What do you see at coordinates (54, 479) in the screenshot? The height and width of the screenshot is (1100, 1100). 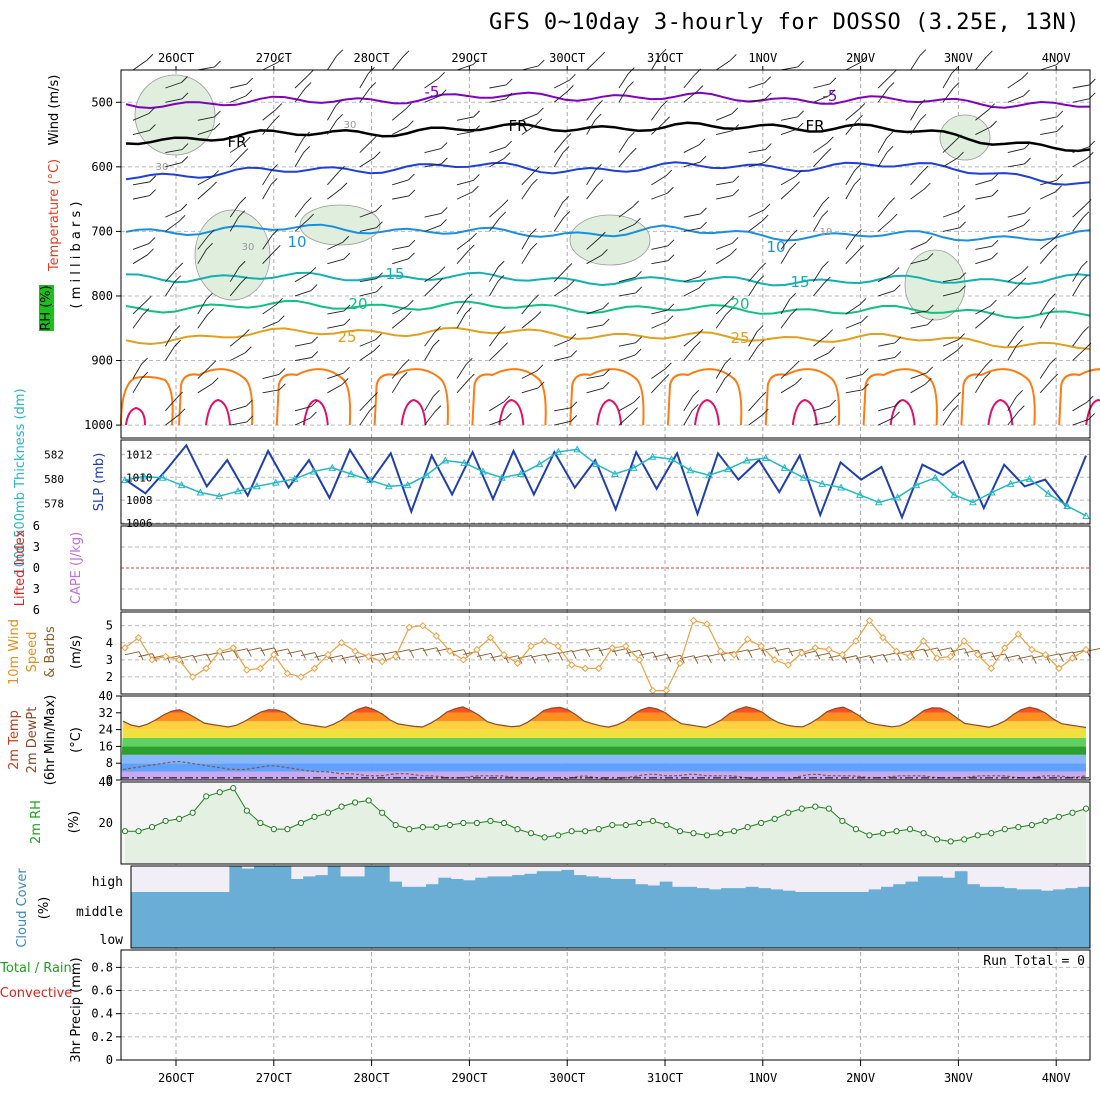 I see `thickness-tick-label: 580` at bounding box center [54, 479].